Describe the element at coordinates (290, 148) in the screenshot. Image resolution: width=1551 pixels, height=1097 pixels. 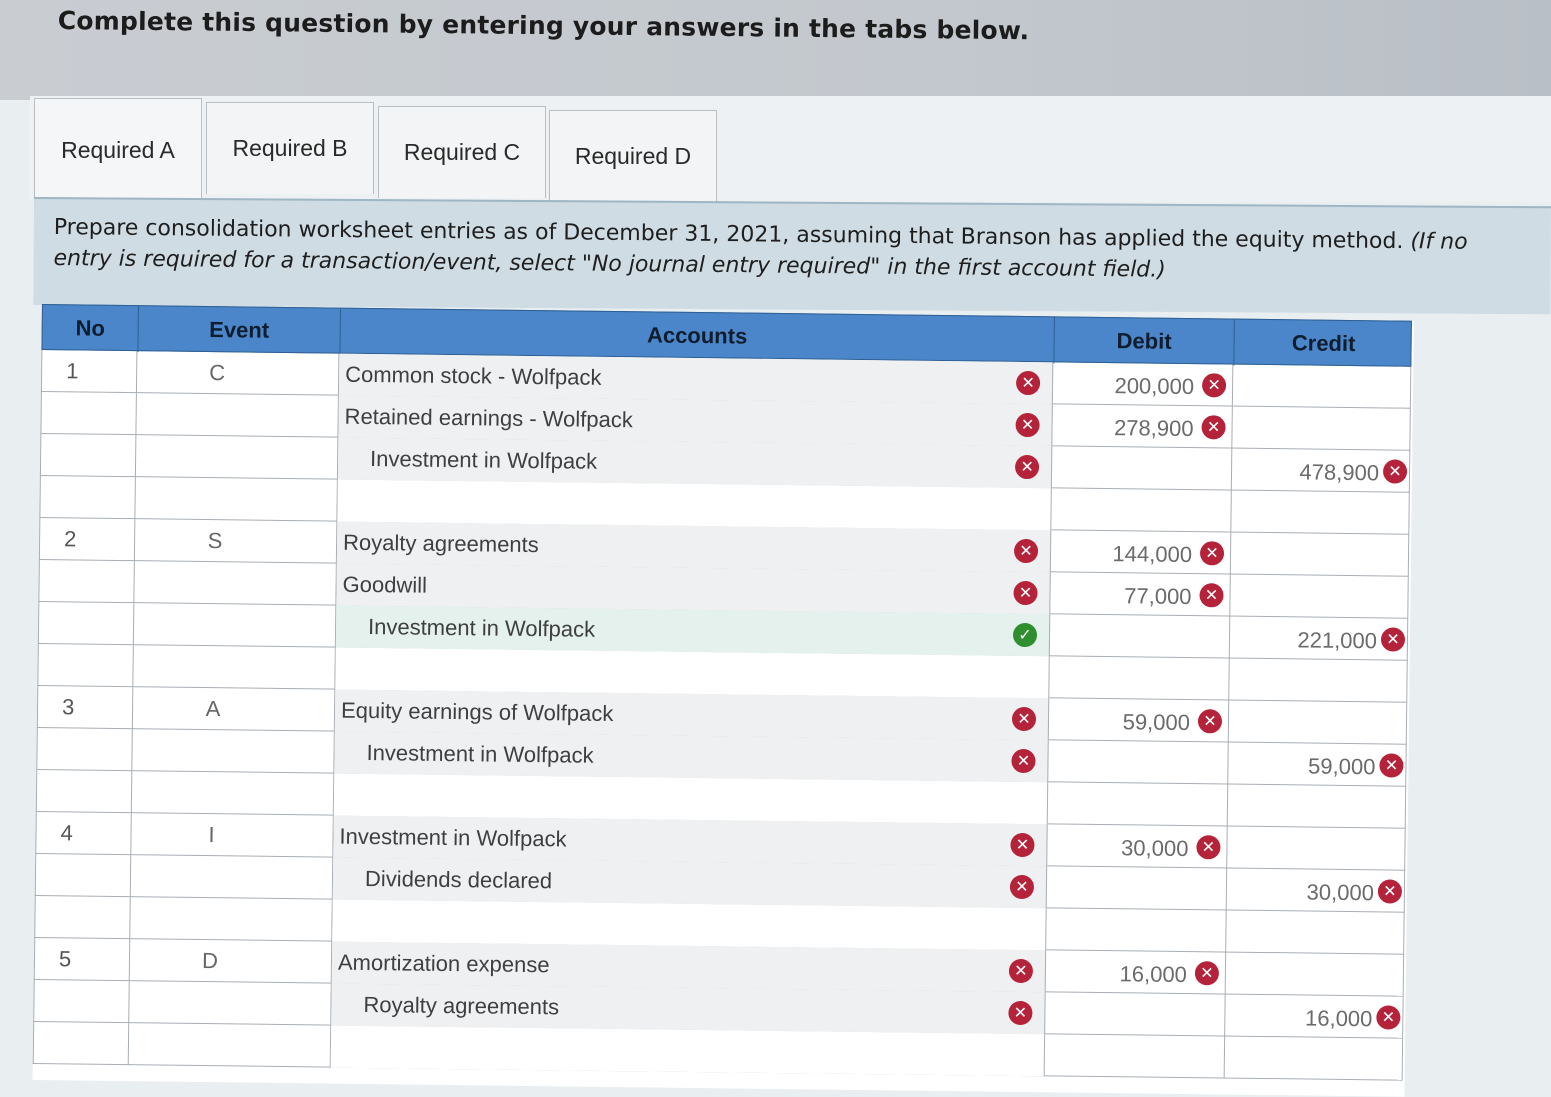
I see `tab-required-b: Required B` at that location.